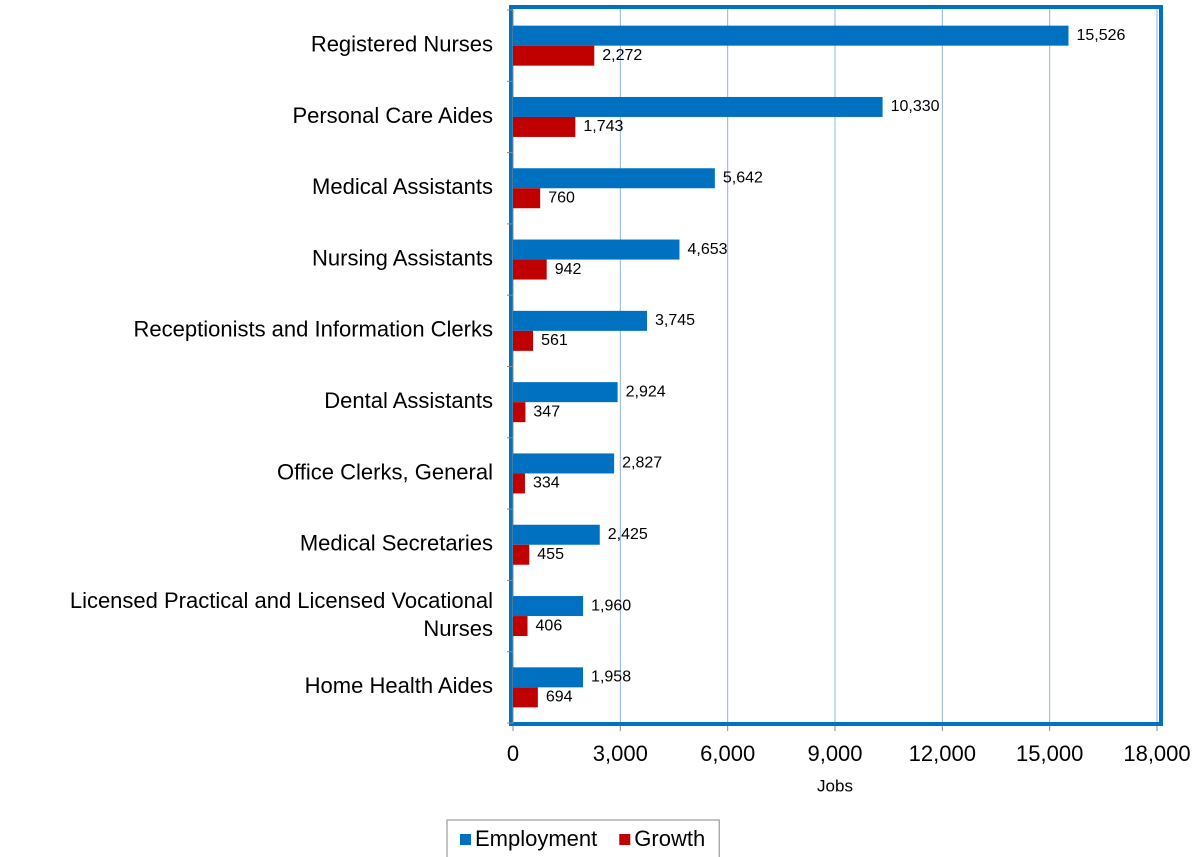 The image size is (1201, 857). Describe the element at coordinates (1156, 753) in the screenshot. I see `x-tick-label: 18,000` at that location.